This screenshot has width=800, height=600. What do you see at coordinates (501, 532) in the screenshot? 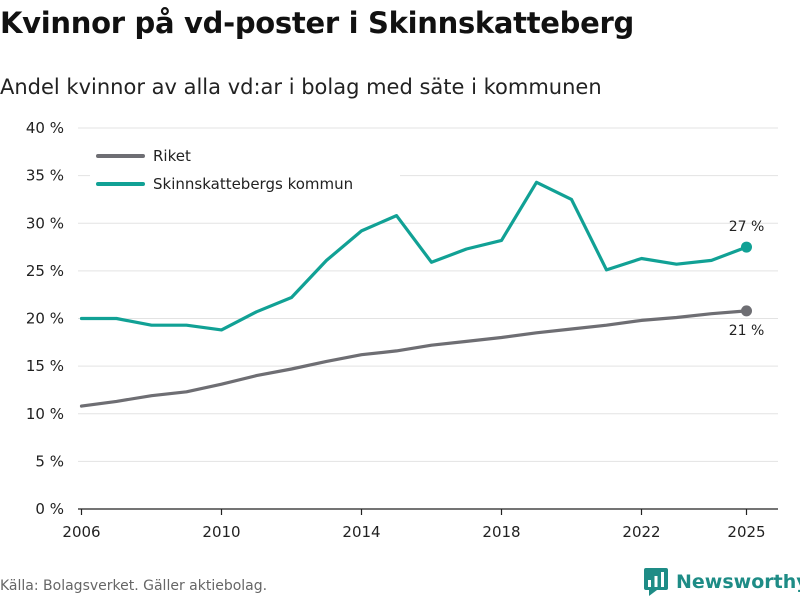
I see `x-tick-label: 2018` at bounding box center [501, 532].